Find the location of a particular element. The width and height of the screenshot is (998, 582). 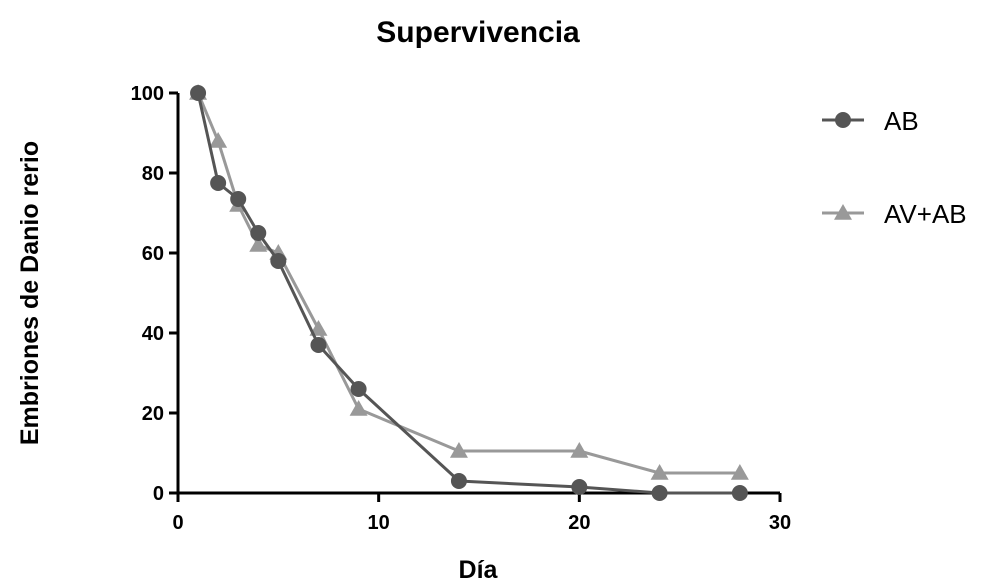

y-tick-label: 80 is located at coordinates (153, 174).